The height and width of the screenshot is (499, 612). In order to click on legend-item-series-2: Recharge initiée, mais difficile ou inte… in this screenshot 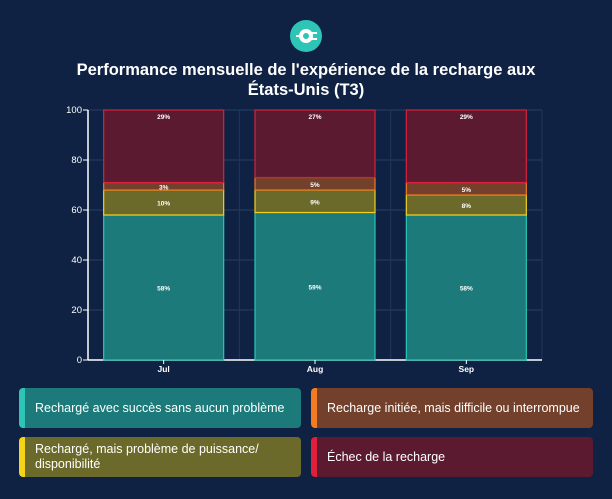, I will do `click(452, 408)`.